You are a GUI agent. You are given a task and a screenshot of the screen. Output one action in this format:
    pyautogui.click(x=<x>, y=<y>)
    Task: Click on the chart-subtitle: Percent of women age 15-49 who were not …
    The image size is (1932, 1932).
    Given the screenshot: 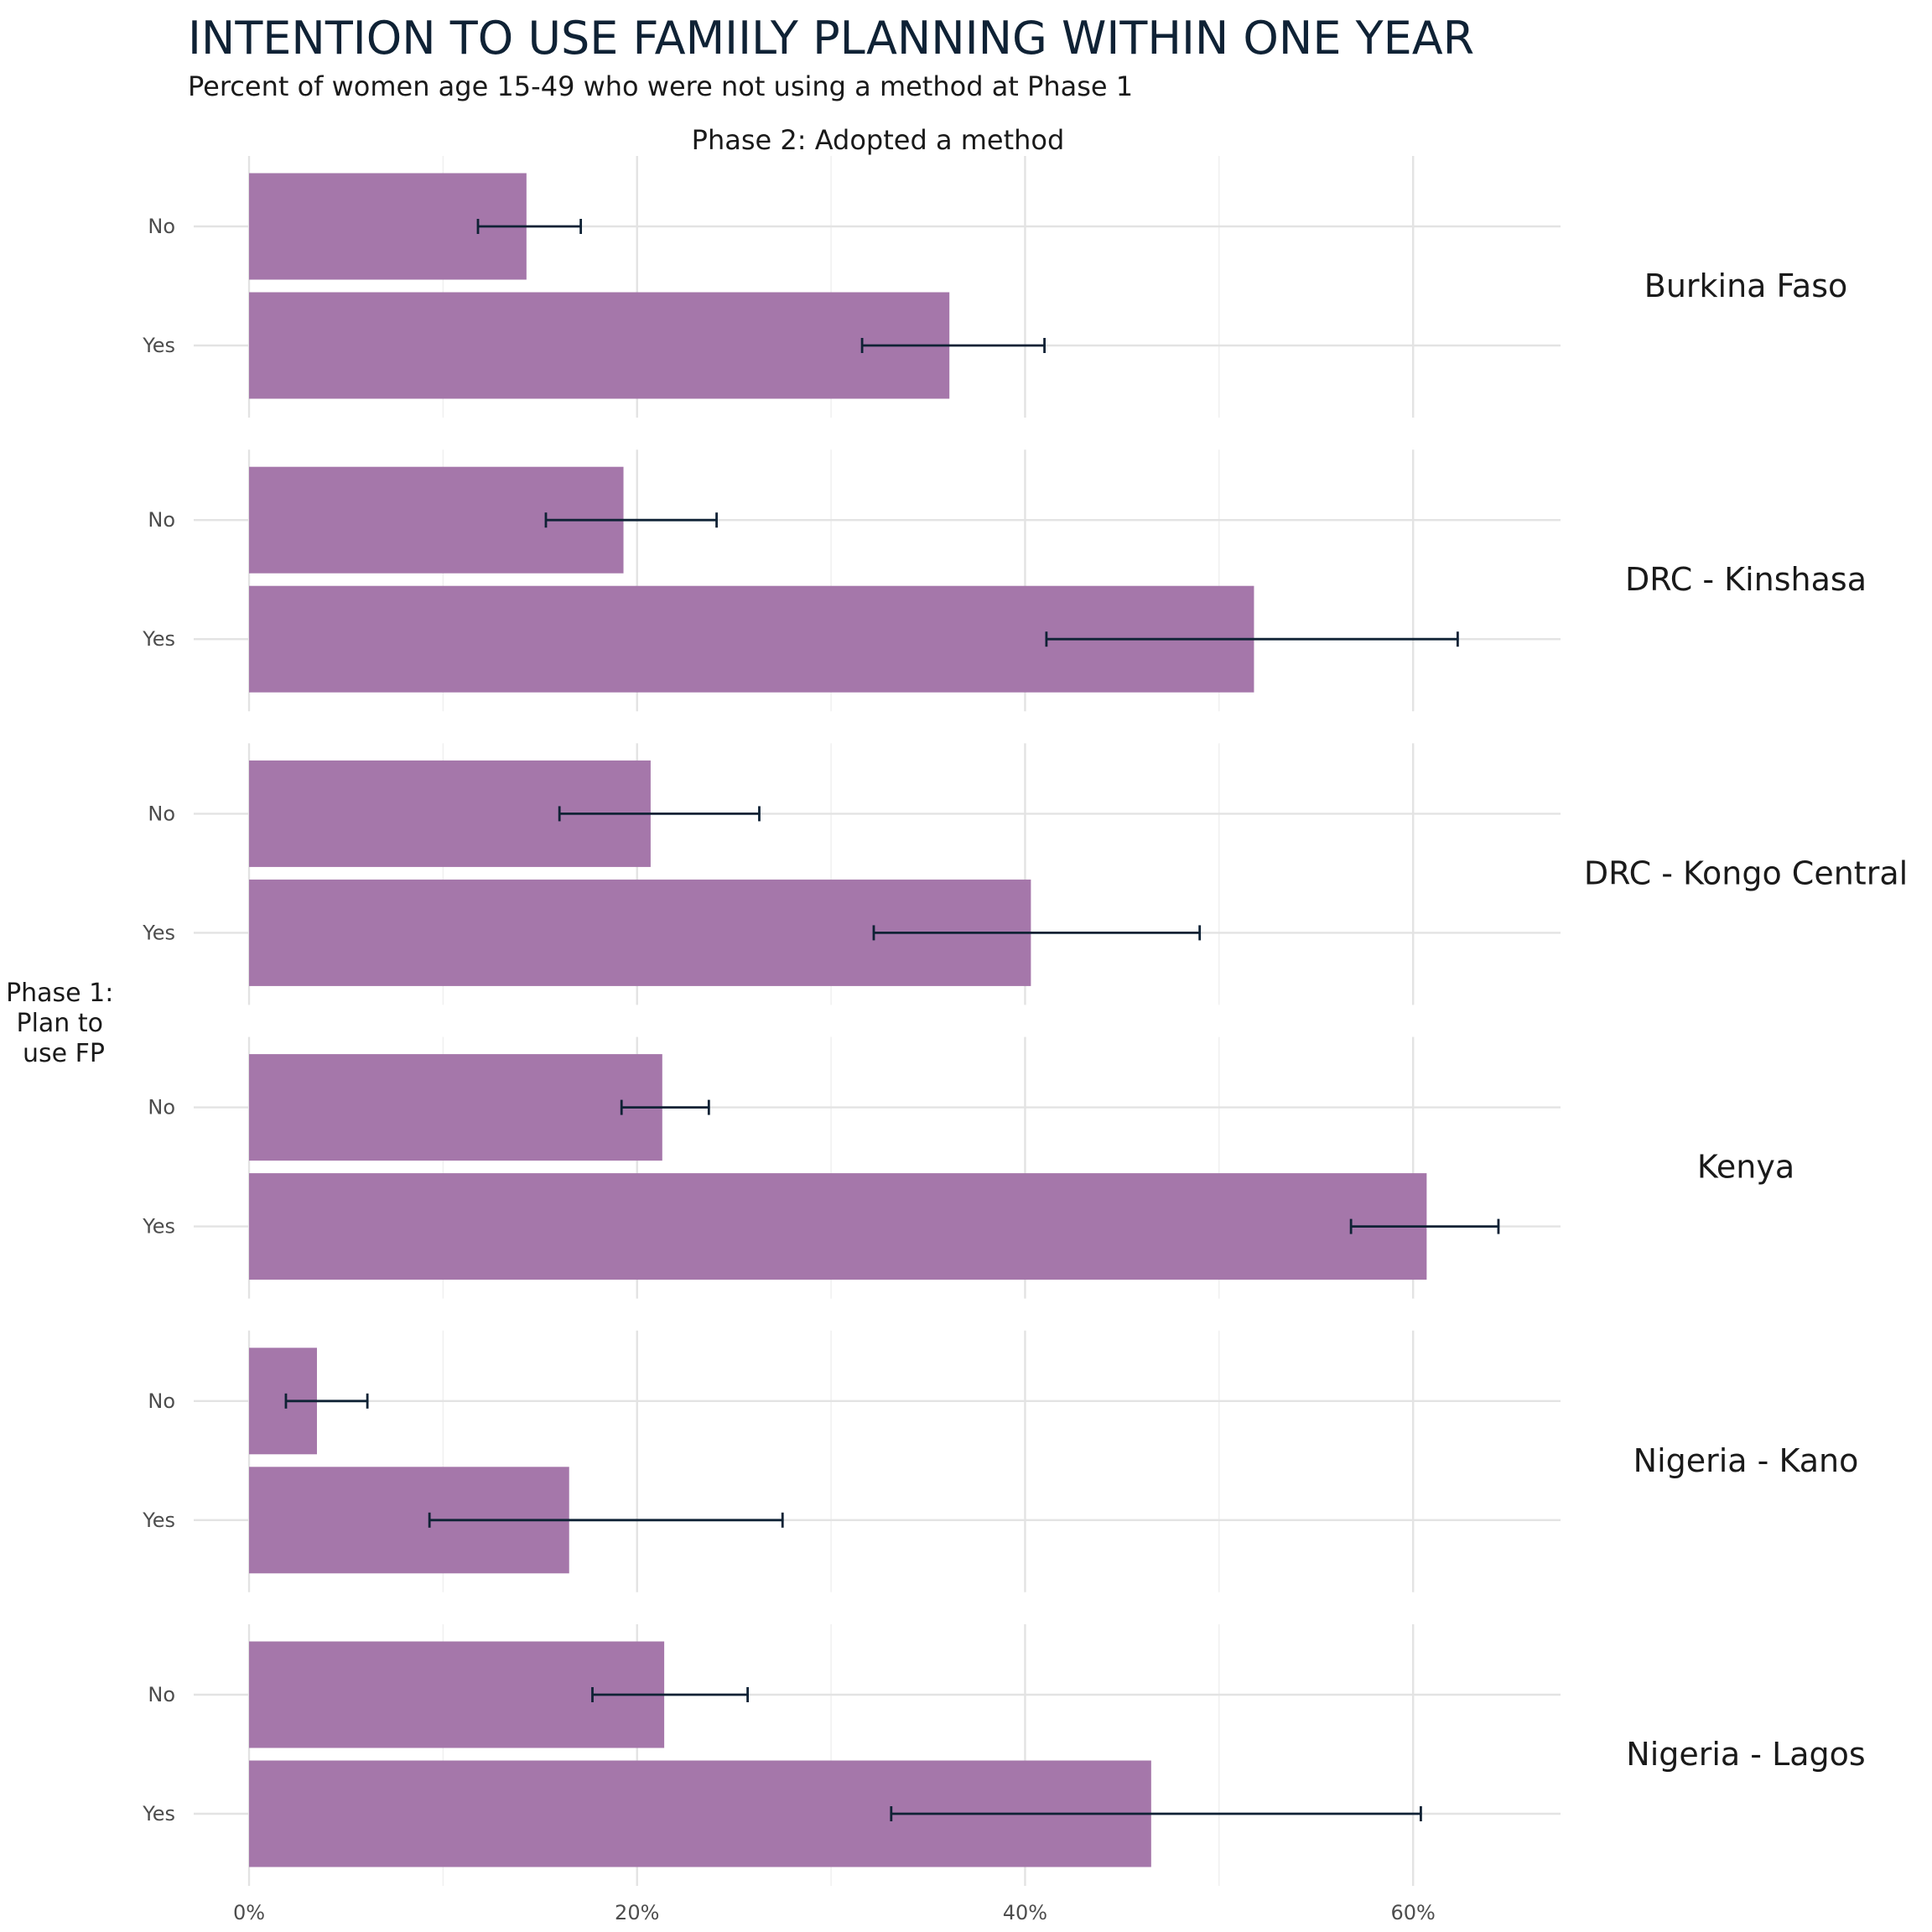 What is the action you would take?
    pyautogui.click(x=660, y=86)
    